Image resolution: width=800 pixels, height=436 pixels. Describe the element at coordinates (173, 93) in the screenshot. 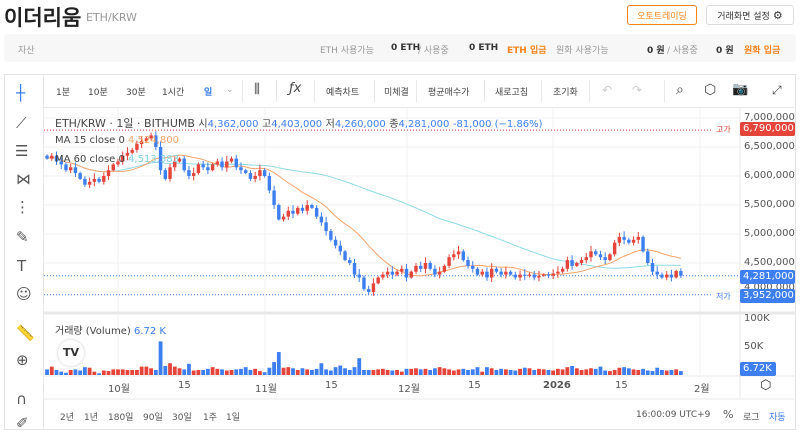

I see `interval-1h: 1시간` at that location.